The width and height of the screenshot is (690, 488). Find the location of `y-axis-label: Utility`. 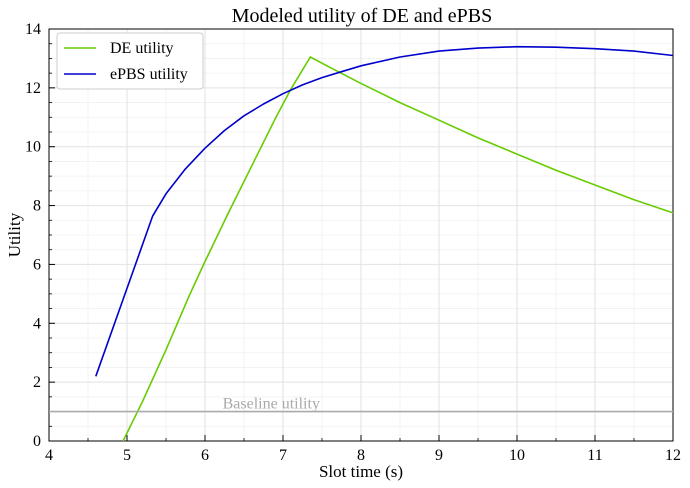

y-axis-label: Utility is located at coordinates (14, 234).